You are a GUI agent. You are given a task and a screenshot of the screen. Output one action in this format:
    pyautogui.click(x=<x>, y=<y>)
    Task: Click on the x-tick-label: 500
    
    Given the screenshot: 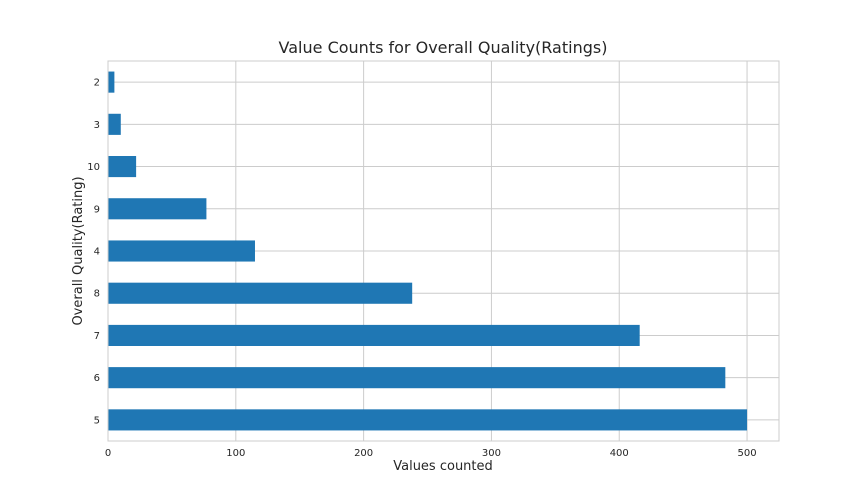 What is the action you would take?
    pyautogui.click(x=747, y=453)
    